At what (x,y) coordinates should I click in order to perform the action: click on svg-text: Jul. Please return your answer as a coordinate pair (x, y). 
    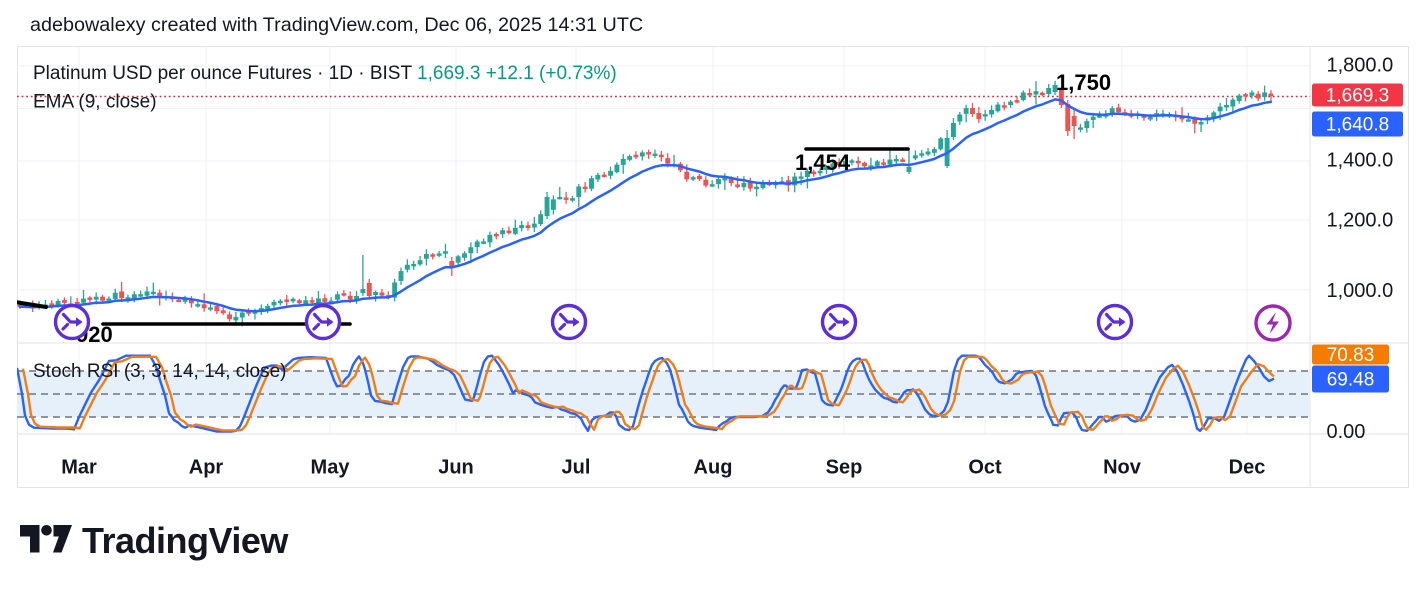
    Looking at the image, I should click on (576, 468).